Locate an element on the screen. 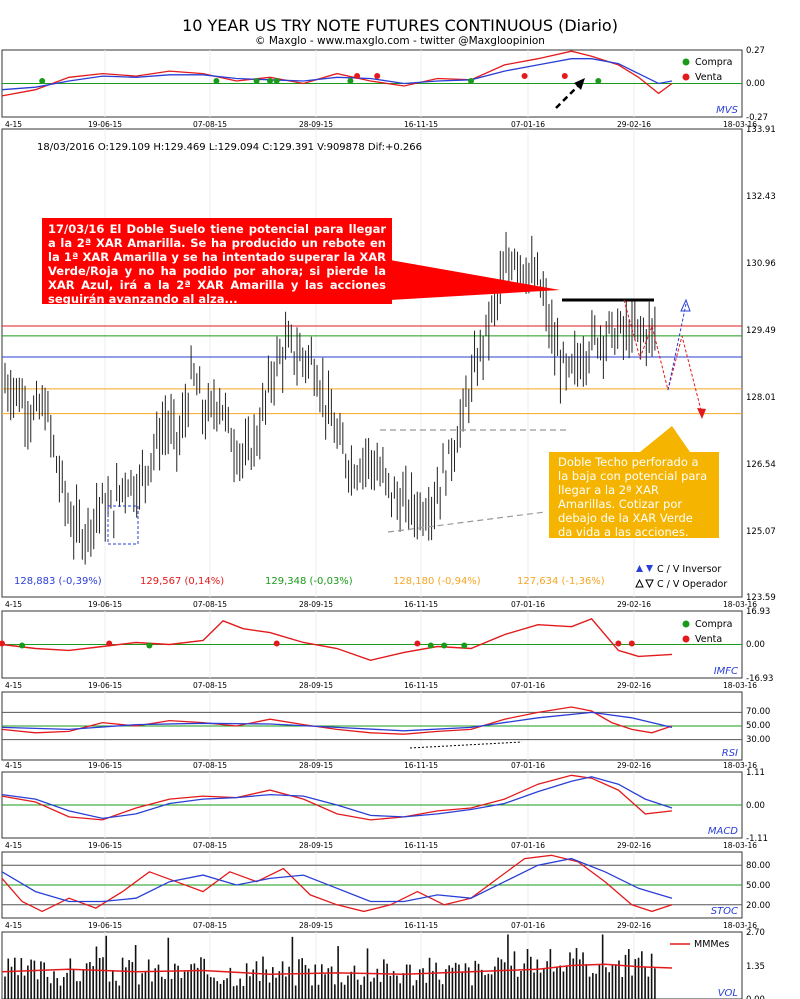  red-callout-pointer is located at coordinates (475, 280).